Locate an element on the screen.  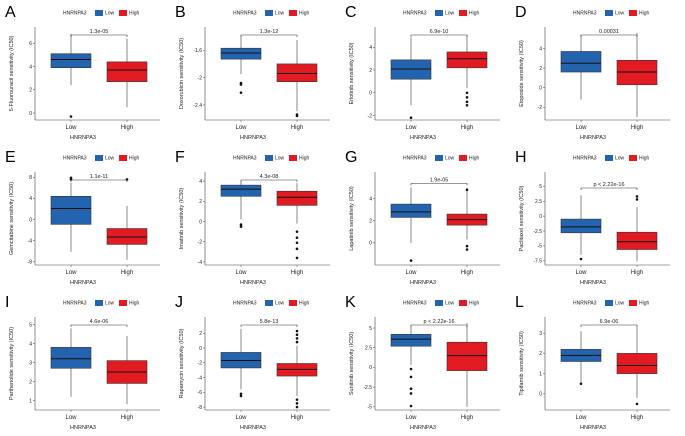
y-axis-label: Lapatinib sensitivity (IC50) is located at coordinates (352, 218).